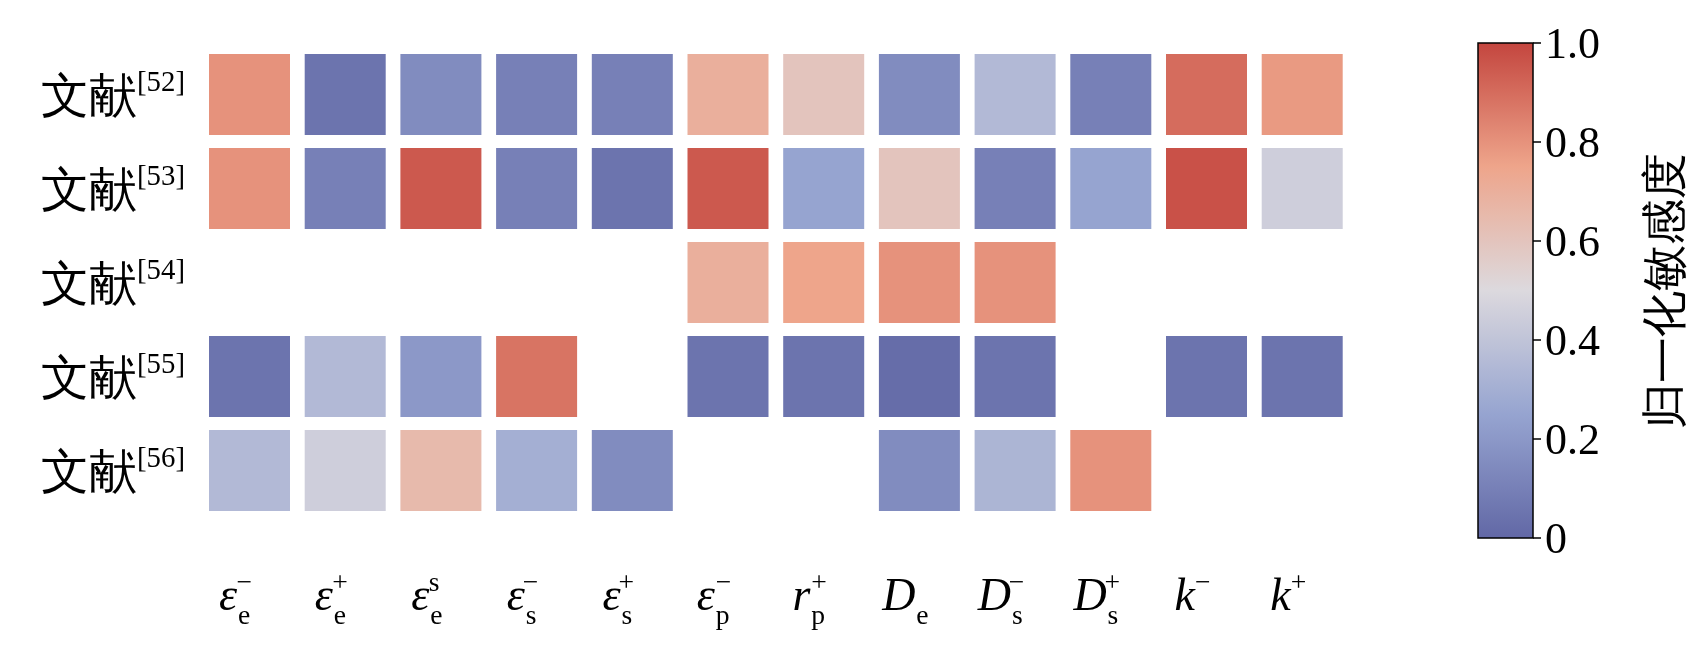  Describe the element at coordinates (113, 187) in the screenshot. I see `y-tick-label: 文献$^{[53]}$` at that location.